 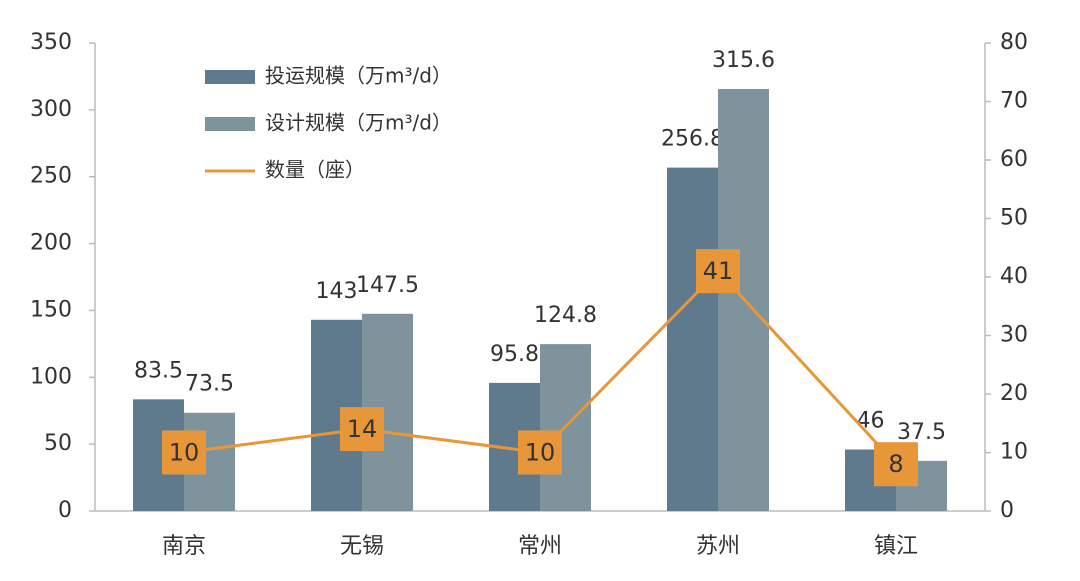 What do you see at coordinates (1014, 335) in the screenshot?
I see `y2-tick-label: 30` at bounding box center [1014, 335].